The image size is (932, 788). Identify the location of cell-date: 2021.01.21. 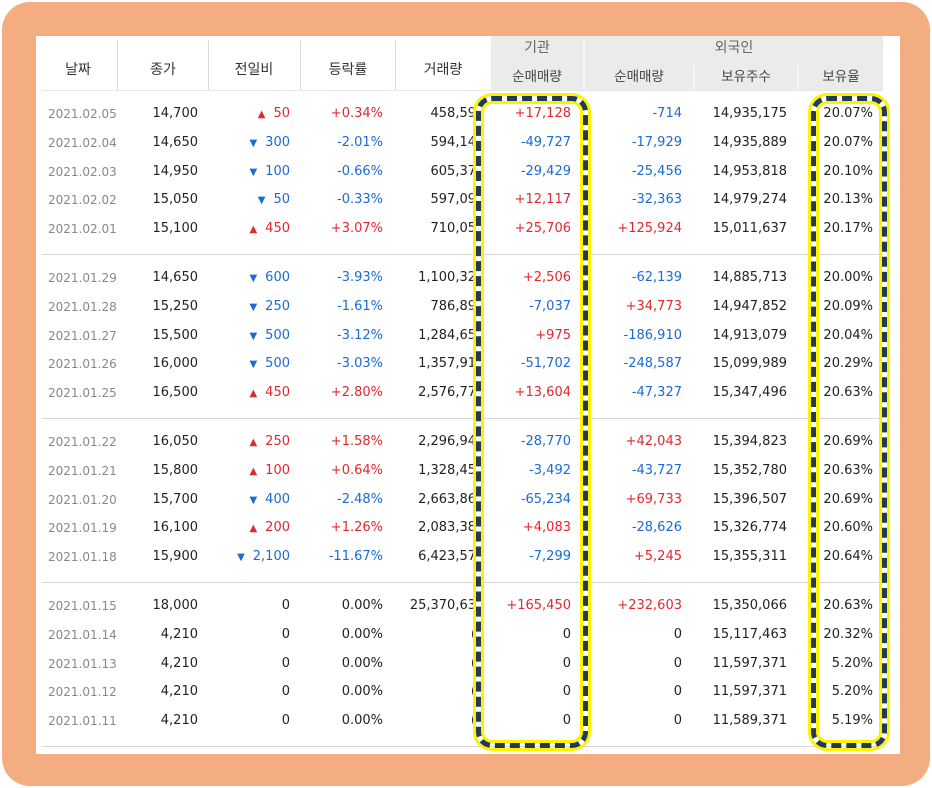
(82, 470).